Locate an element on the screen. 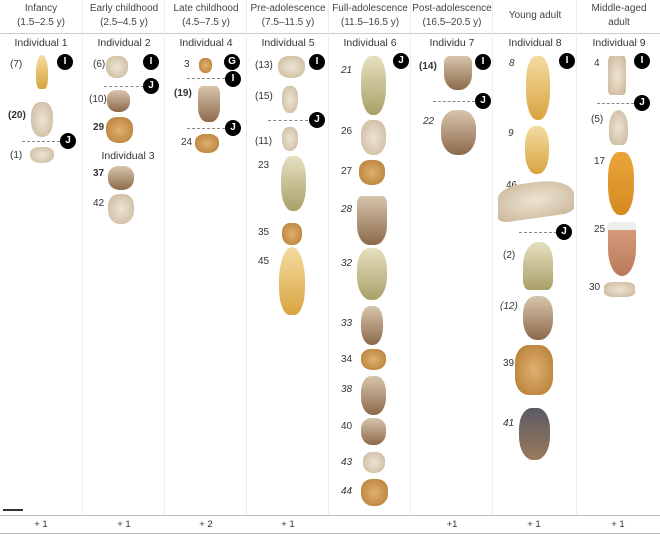 The width and height of the screenshot is (660, 535). stage-range: (1.5–2.5 y) is located at coordinates (41, 22).